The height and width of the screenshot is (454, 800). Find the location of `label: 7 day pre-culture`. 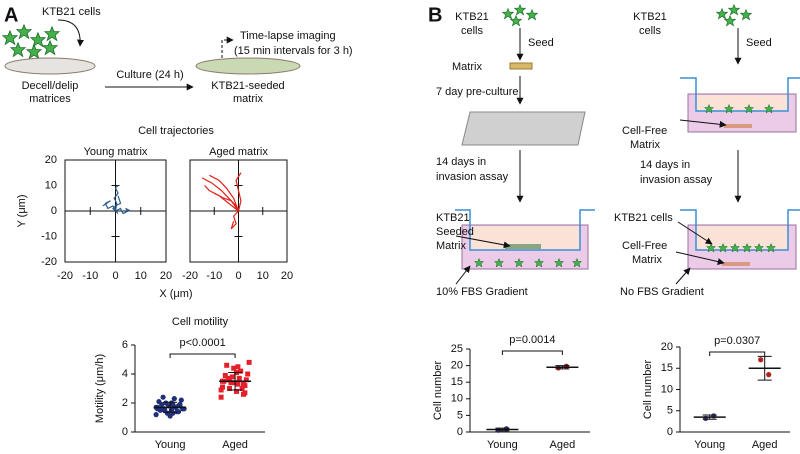

label: 7 day pre-culture is located at coordinates (477, 92).